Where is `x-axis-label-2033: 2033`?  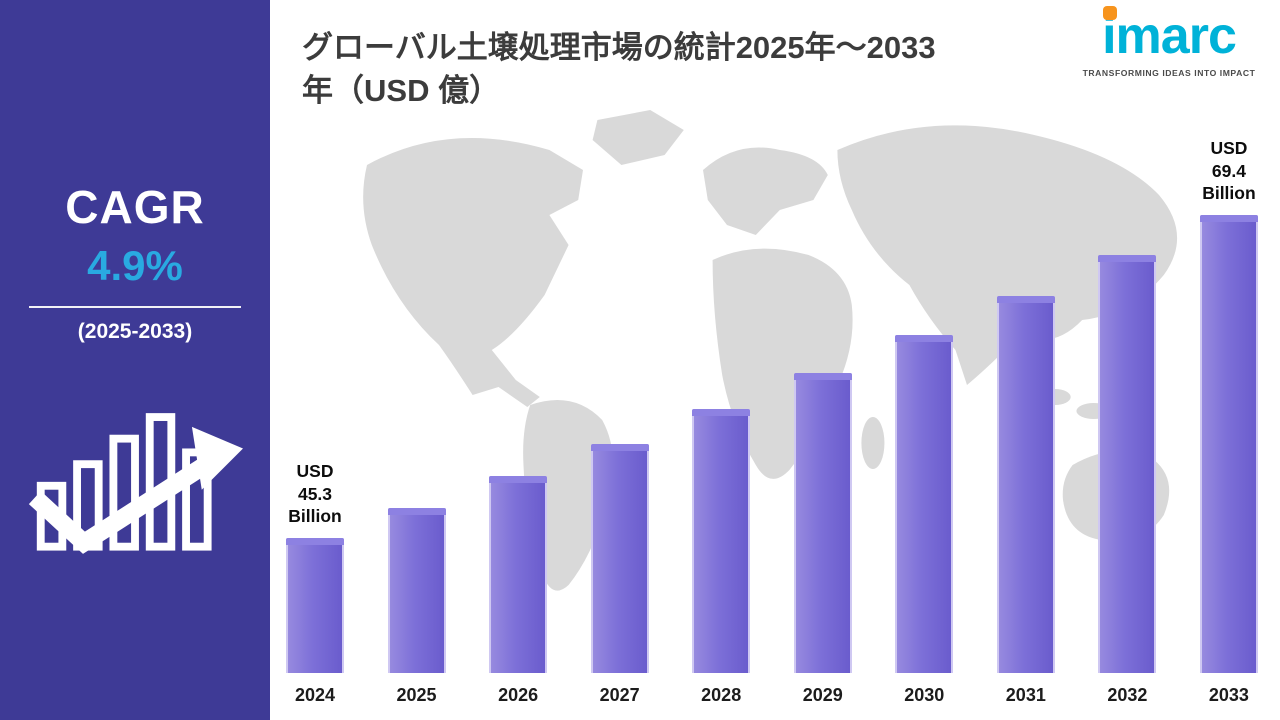 x-axis-label-2033: 2033 is located at coordinates (1228, 695).